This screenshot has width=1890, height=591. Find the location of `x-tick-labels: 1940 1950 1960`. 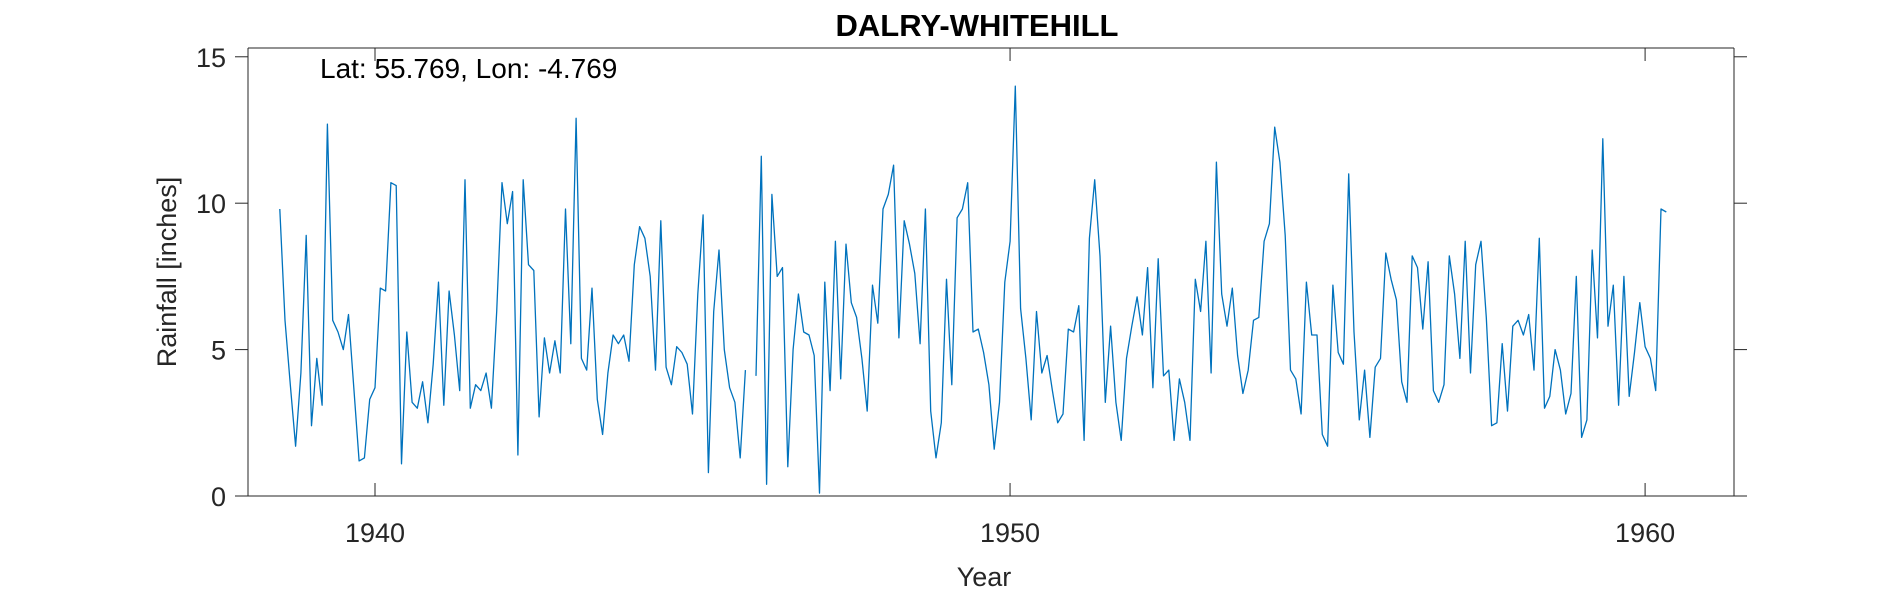

x-tick-labels: 1940 1950 1960 is located at coordinates (1010, 533).